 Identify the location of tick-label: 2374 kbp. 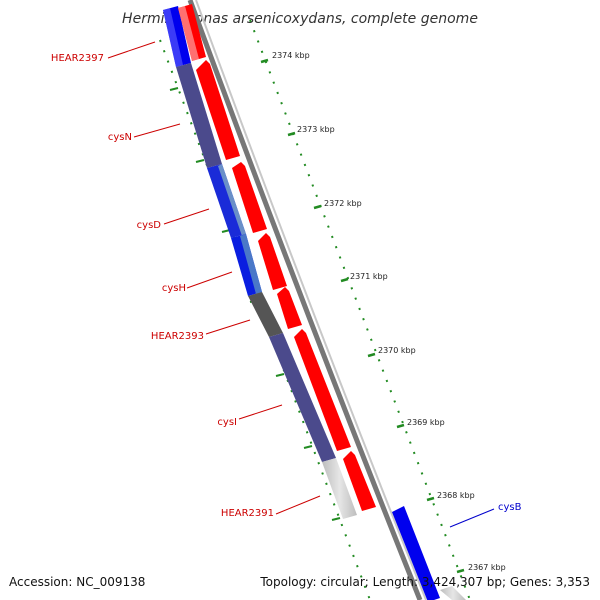
(291, 55).